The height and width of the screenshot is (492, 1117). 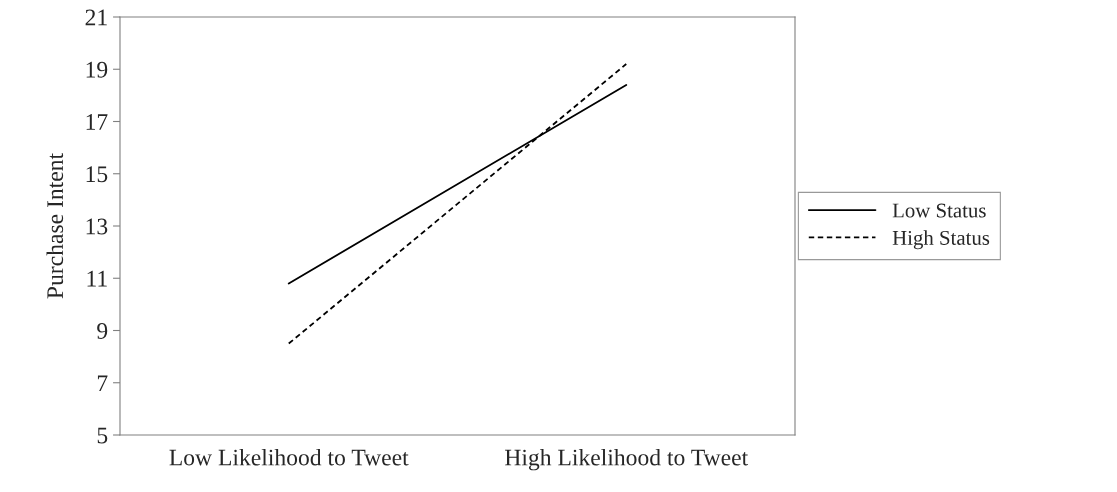 I want to click on y-tick-label: 17, so click(x=97, y=122).